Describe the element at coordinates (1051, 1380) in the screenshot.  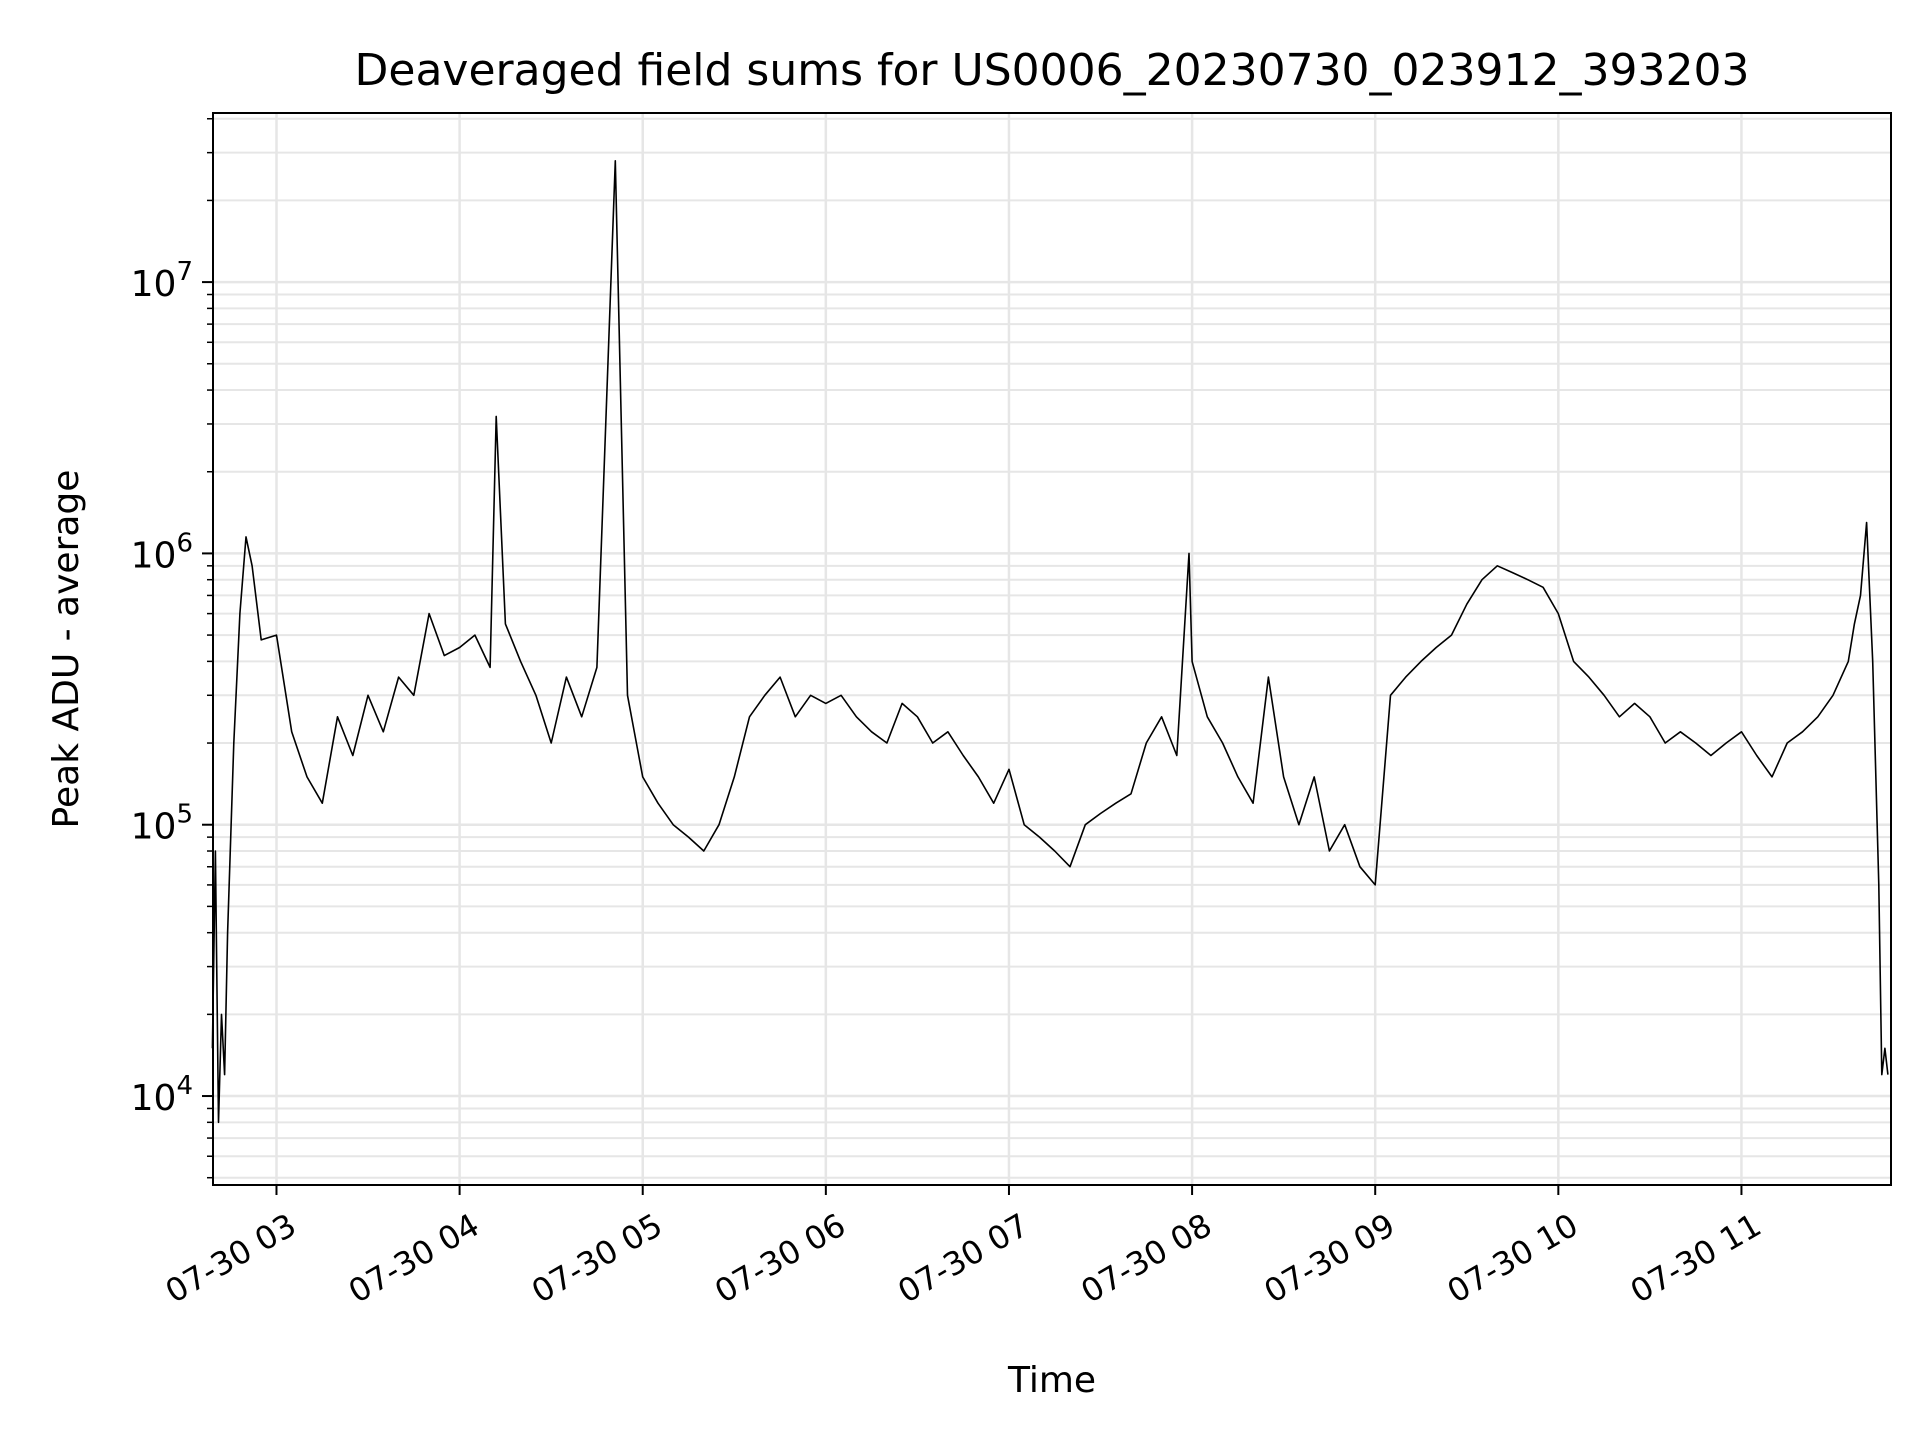
I see `x-axis-label: Time` at that location.